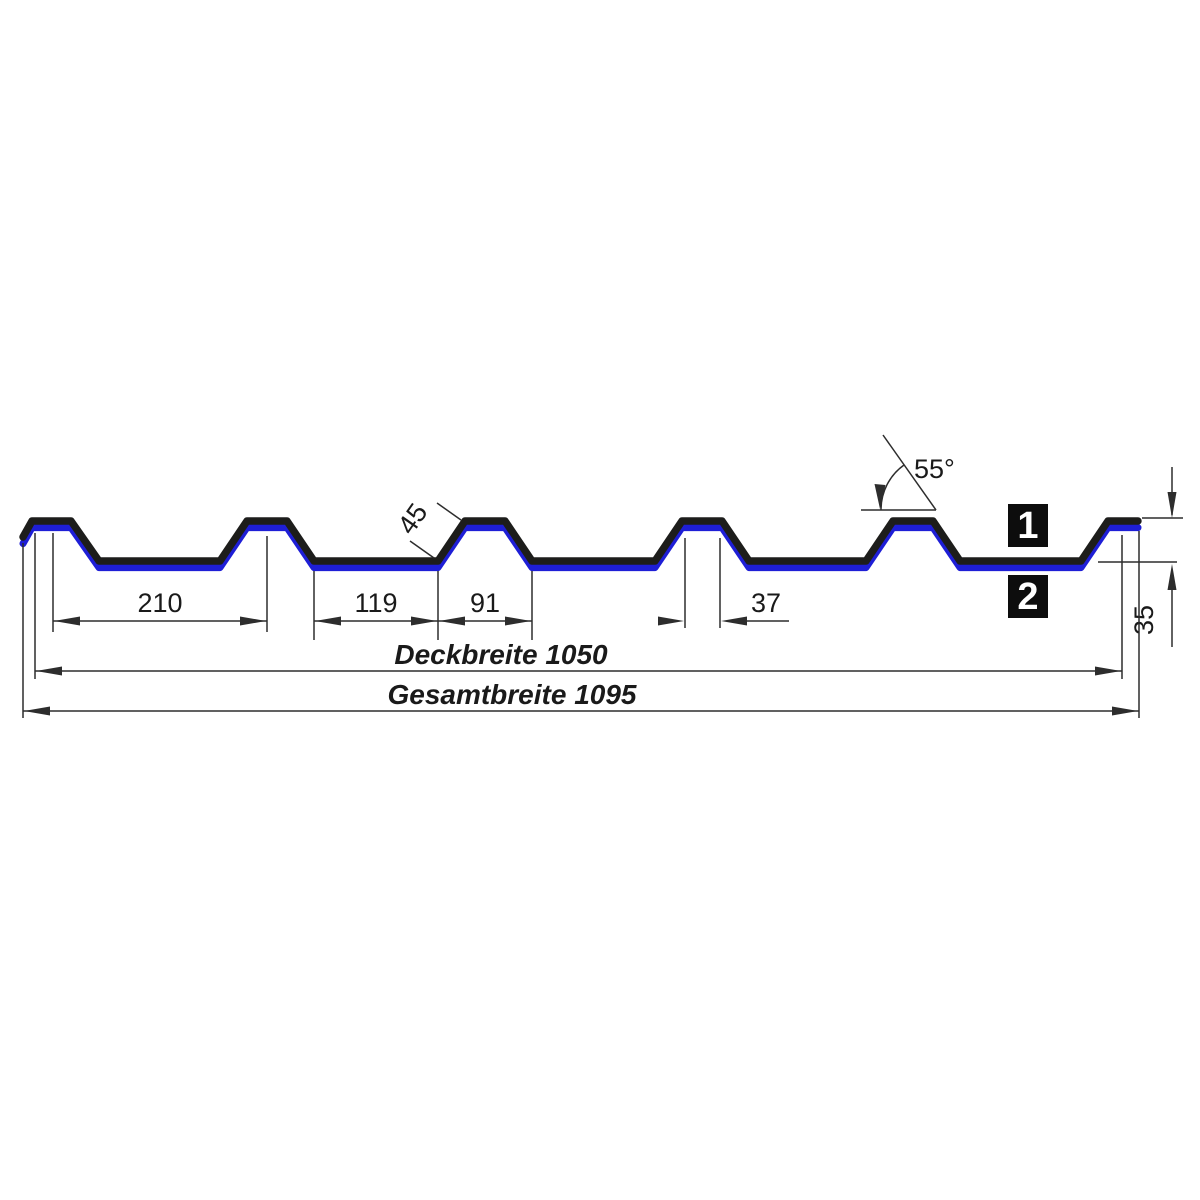 This screenshot has width=1200, height=1200. I want to click on side-markers: 1 2, so click(1028, 561).